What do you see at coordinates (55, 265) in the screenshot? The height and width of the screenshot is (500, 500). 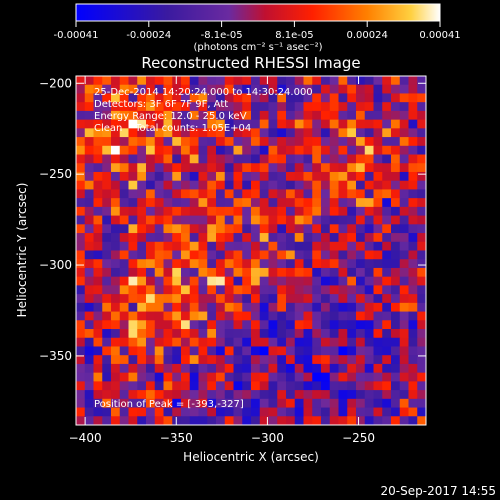 I see `y-tick-label: −300` at bounding box center [55, 265].